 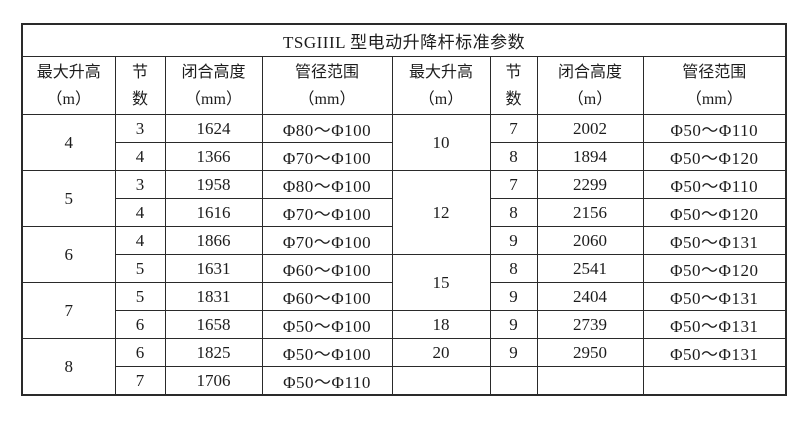 What do you see at coordinates (213, 324) in the screenshot?
I see `closed-height-cell: 1658` at bounding box center [213, 324].